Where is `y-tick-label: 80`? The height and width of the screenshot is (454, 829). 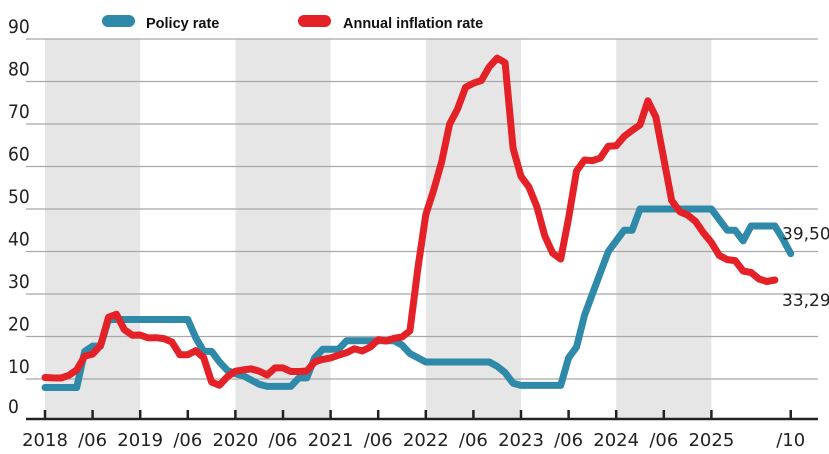 y-tick-label: 80 is located at coordinates (19, 70).